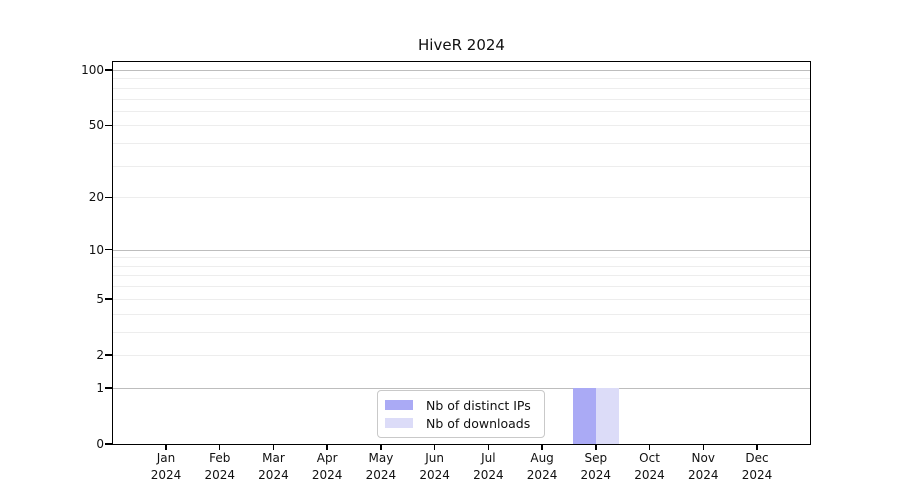  Describe the element at coordinates (96, 125) in the screenshot. I see `y-tick-label: 50` at that location.